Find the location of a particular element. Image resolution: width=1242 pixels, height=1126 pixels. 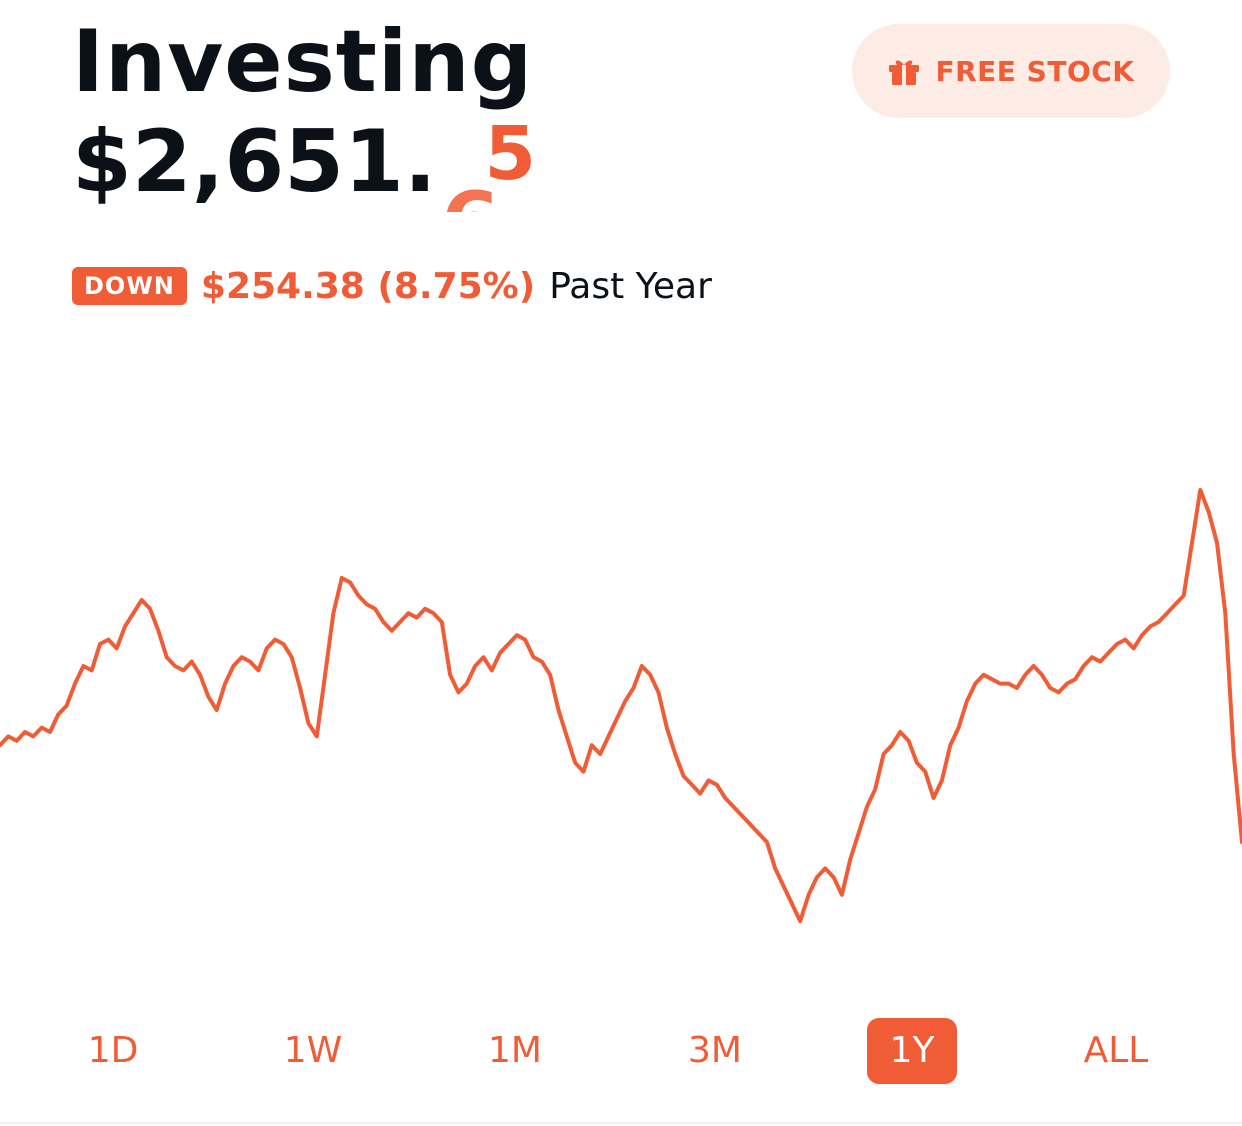

direction-badge: DOWN is located at coordinates (129, 286).